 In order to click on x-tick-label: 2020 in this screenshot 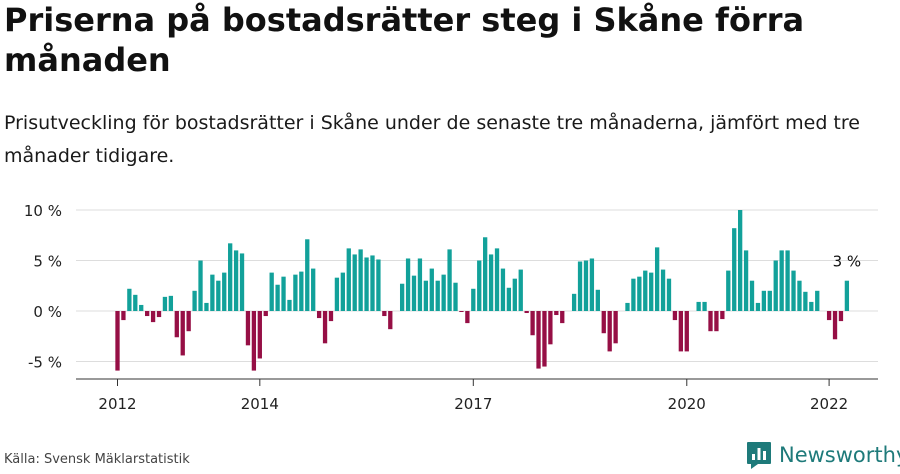, I will do `click(687, 404)`.